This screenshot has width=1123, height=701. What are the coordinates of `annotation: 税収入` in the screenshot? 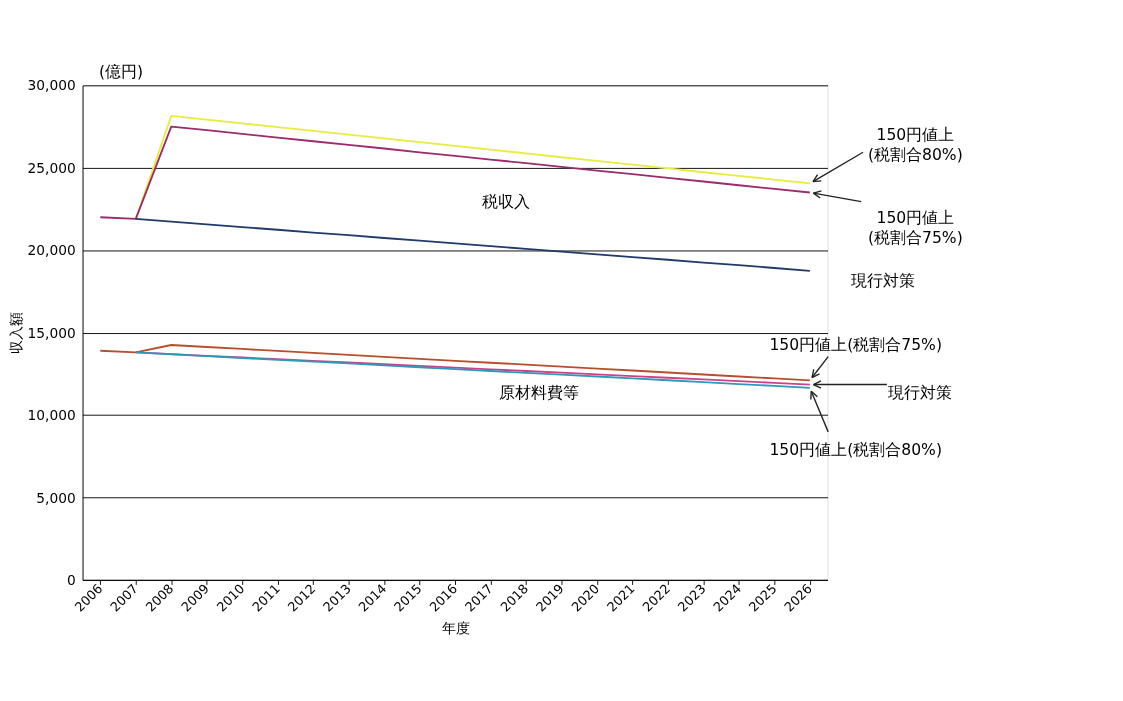 It's located at (506, 202).